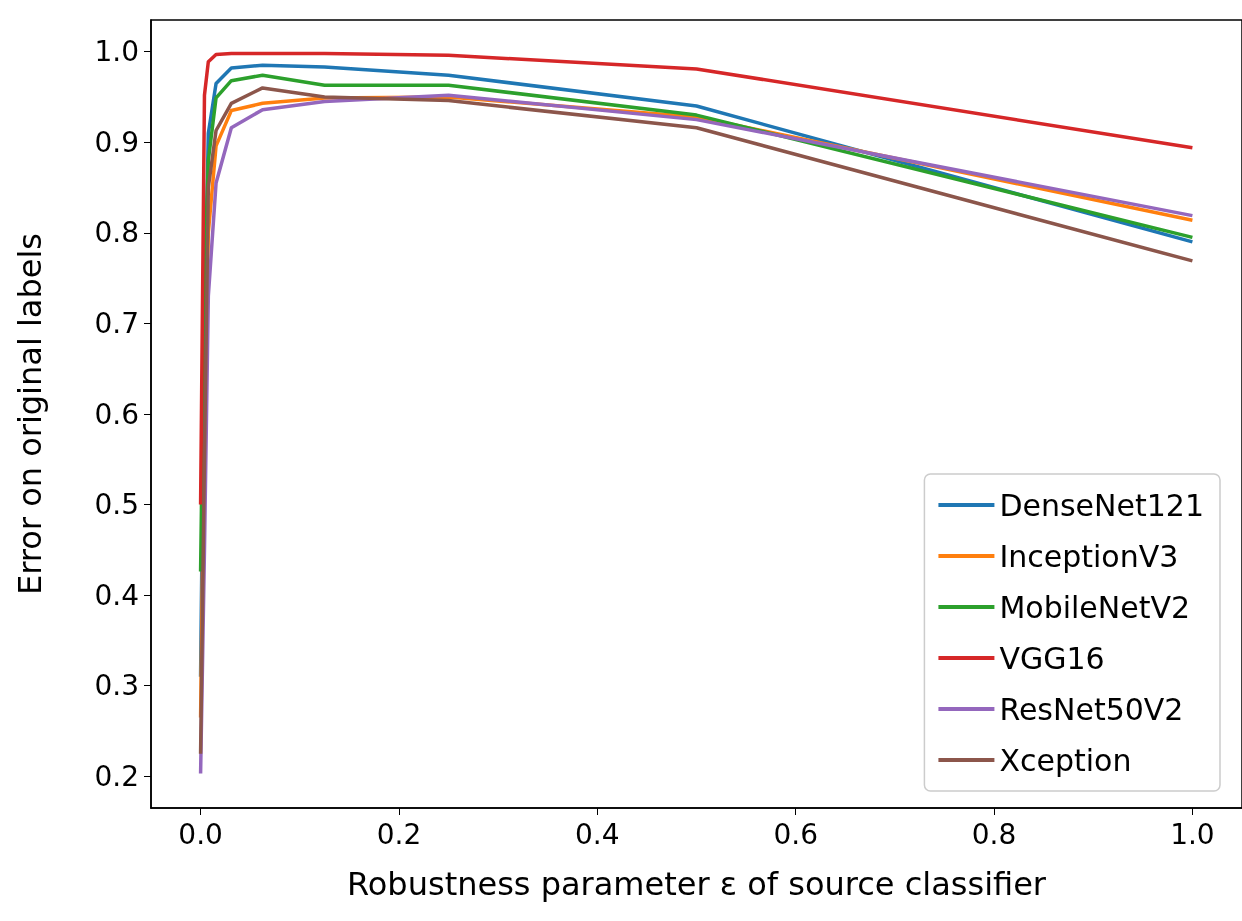 This screenshot has height=921, width=1242. What do you see at coordinates (116, 505) in the screenshot?
I see `y-tick-label: 0.5` at bounding box center [116, 505].